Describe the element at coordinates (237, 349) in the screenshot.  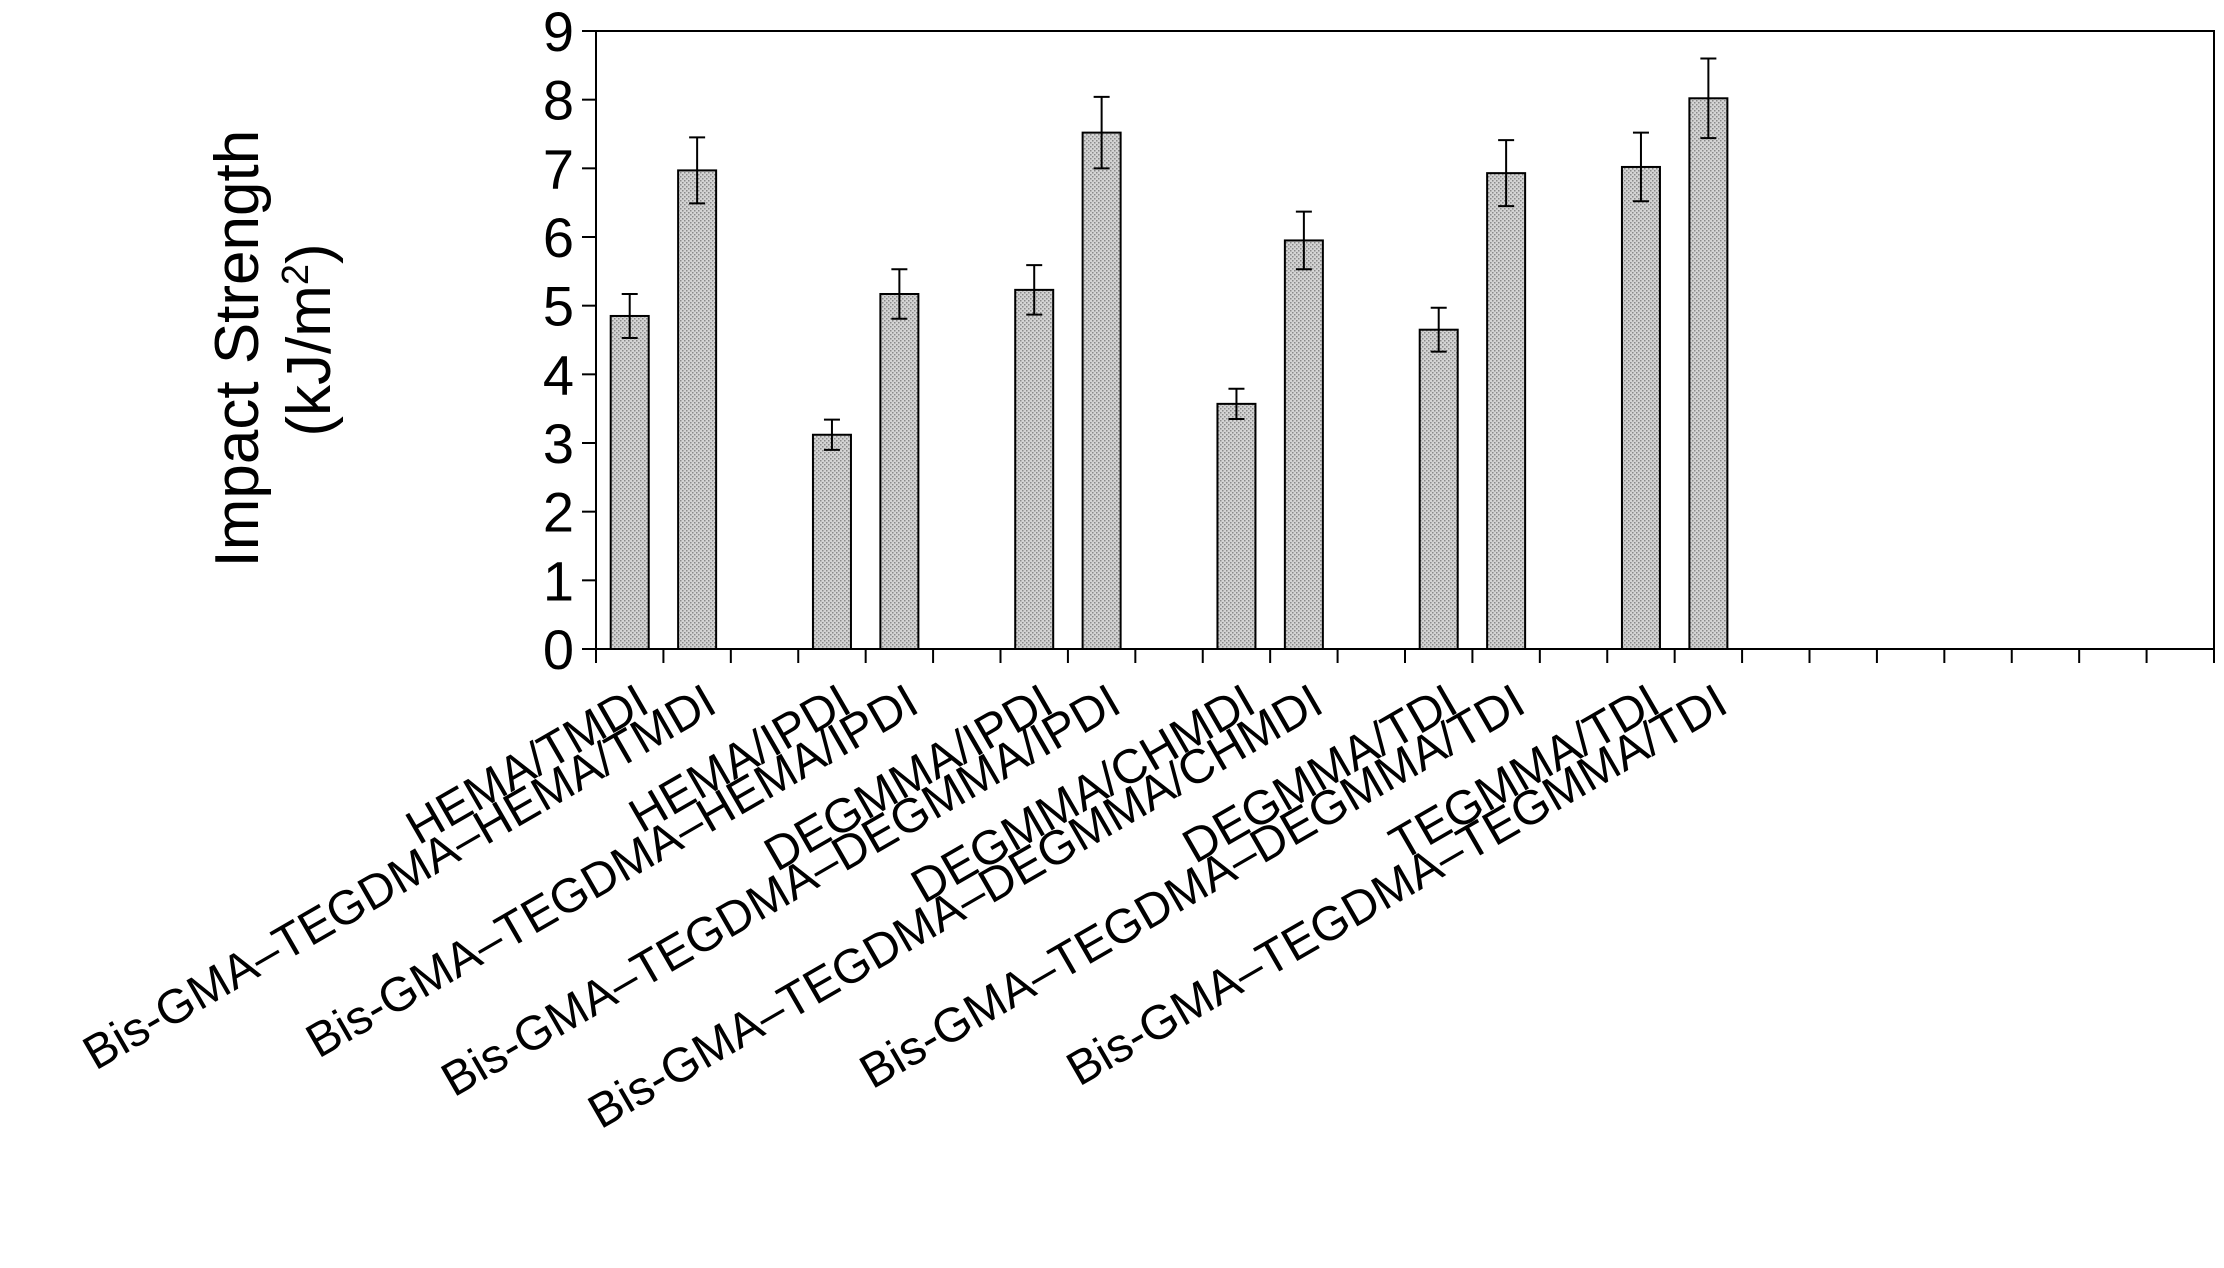
I see `y-axis-title-line1: Impact Strength` at that location.